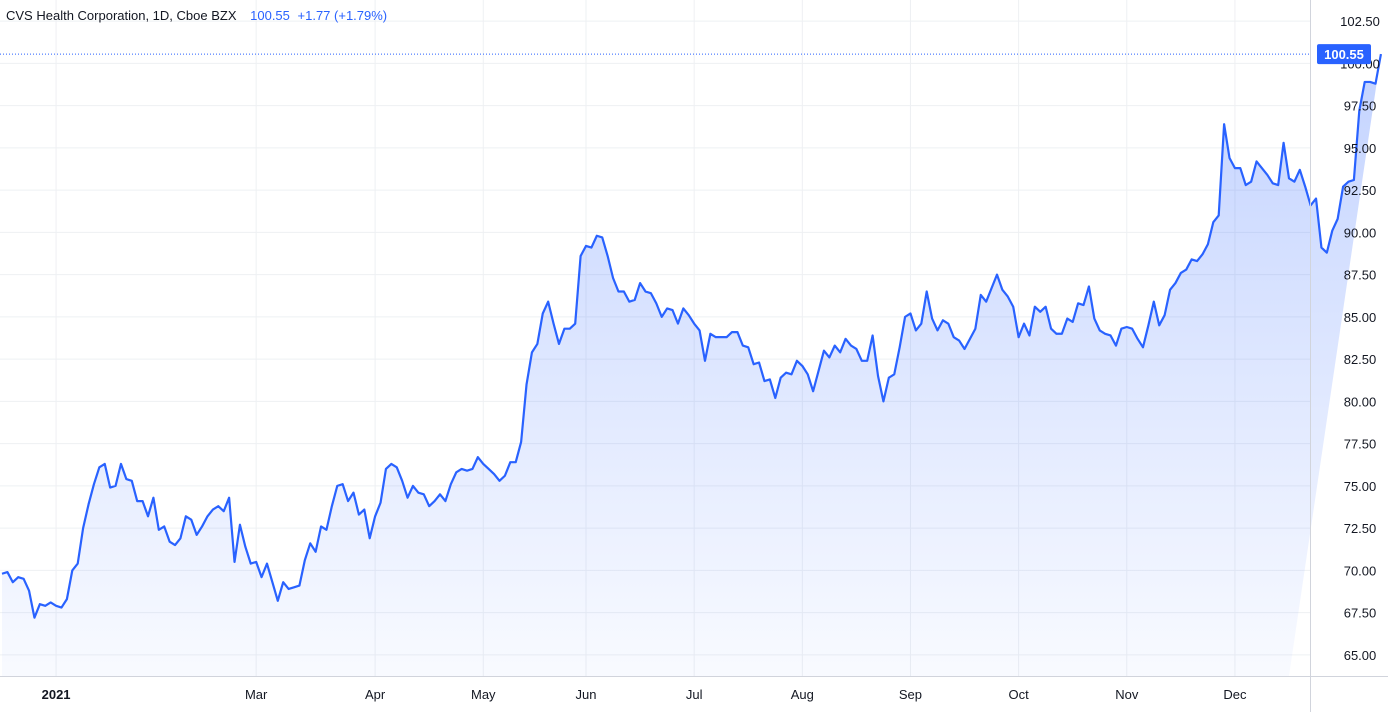 The image size is (1388, 712). Describe the element at coordinates (1127, 694) in the screenshot. I see `x-tick-label: Nov` at that location.